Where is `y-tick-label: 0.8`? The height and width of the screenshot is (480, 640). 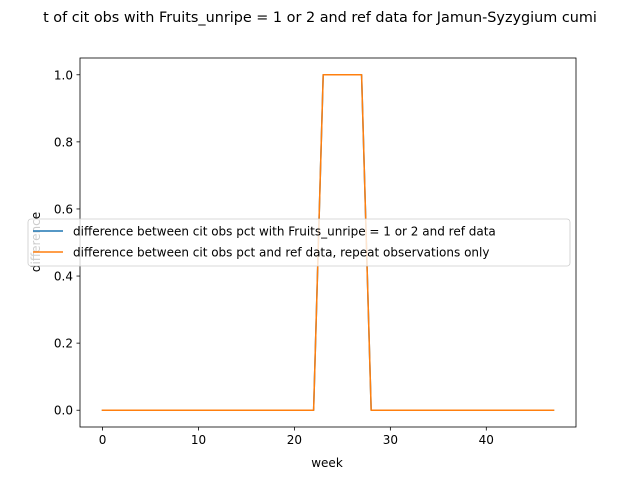
y-tick-label: 0.8 is located at coordinates (63, 142).